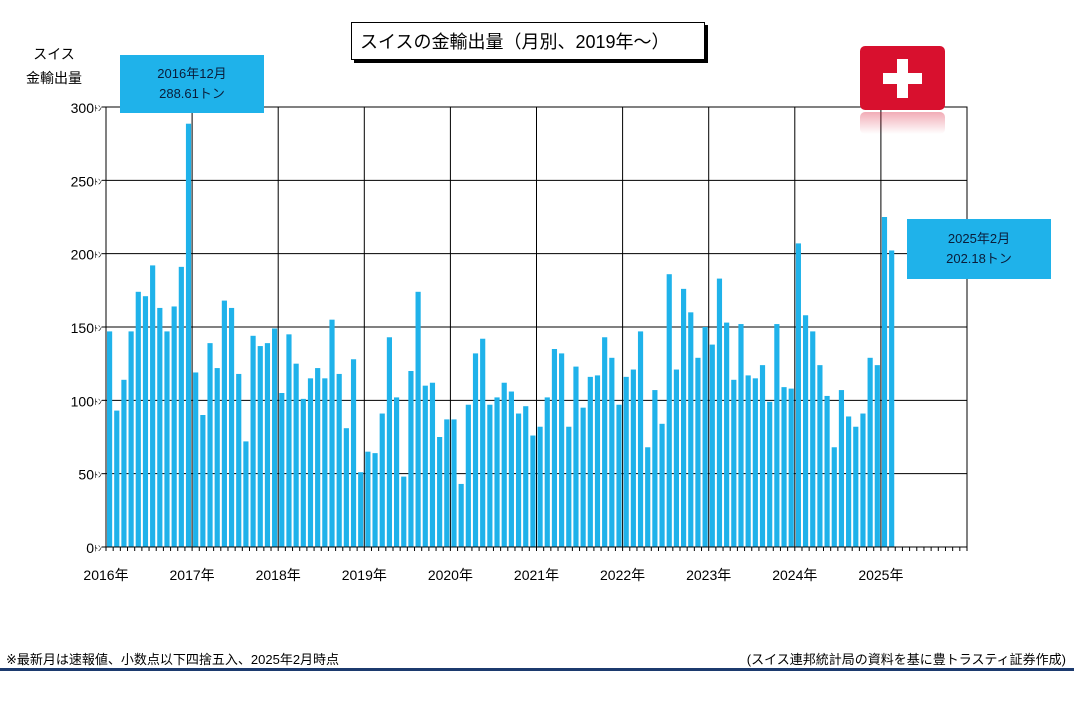 This screenshot has height=707, width=1074. Describe the element at coordinates (450, 575) in the screenshot. I see `x-tick-label: 2020年` at that location.